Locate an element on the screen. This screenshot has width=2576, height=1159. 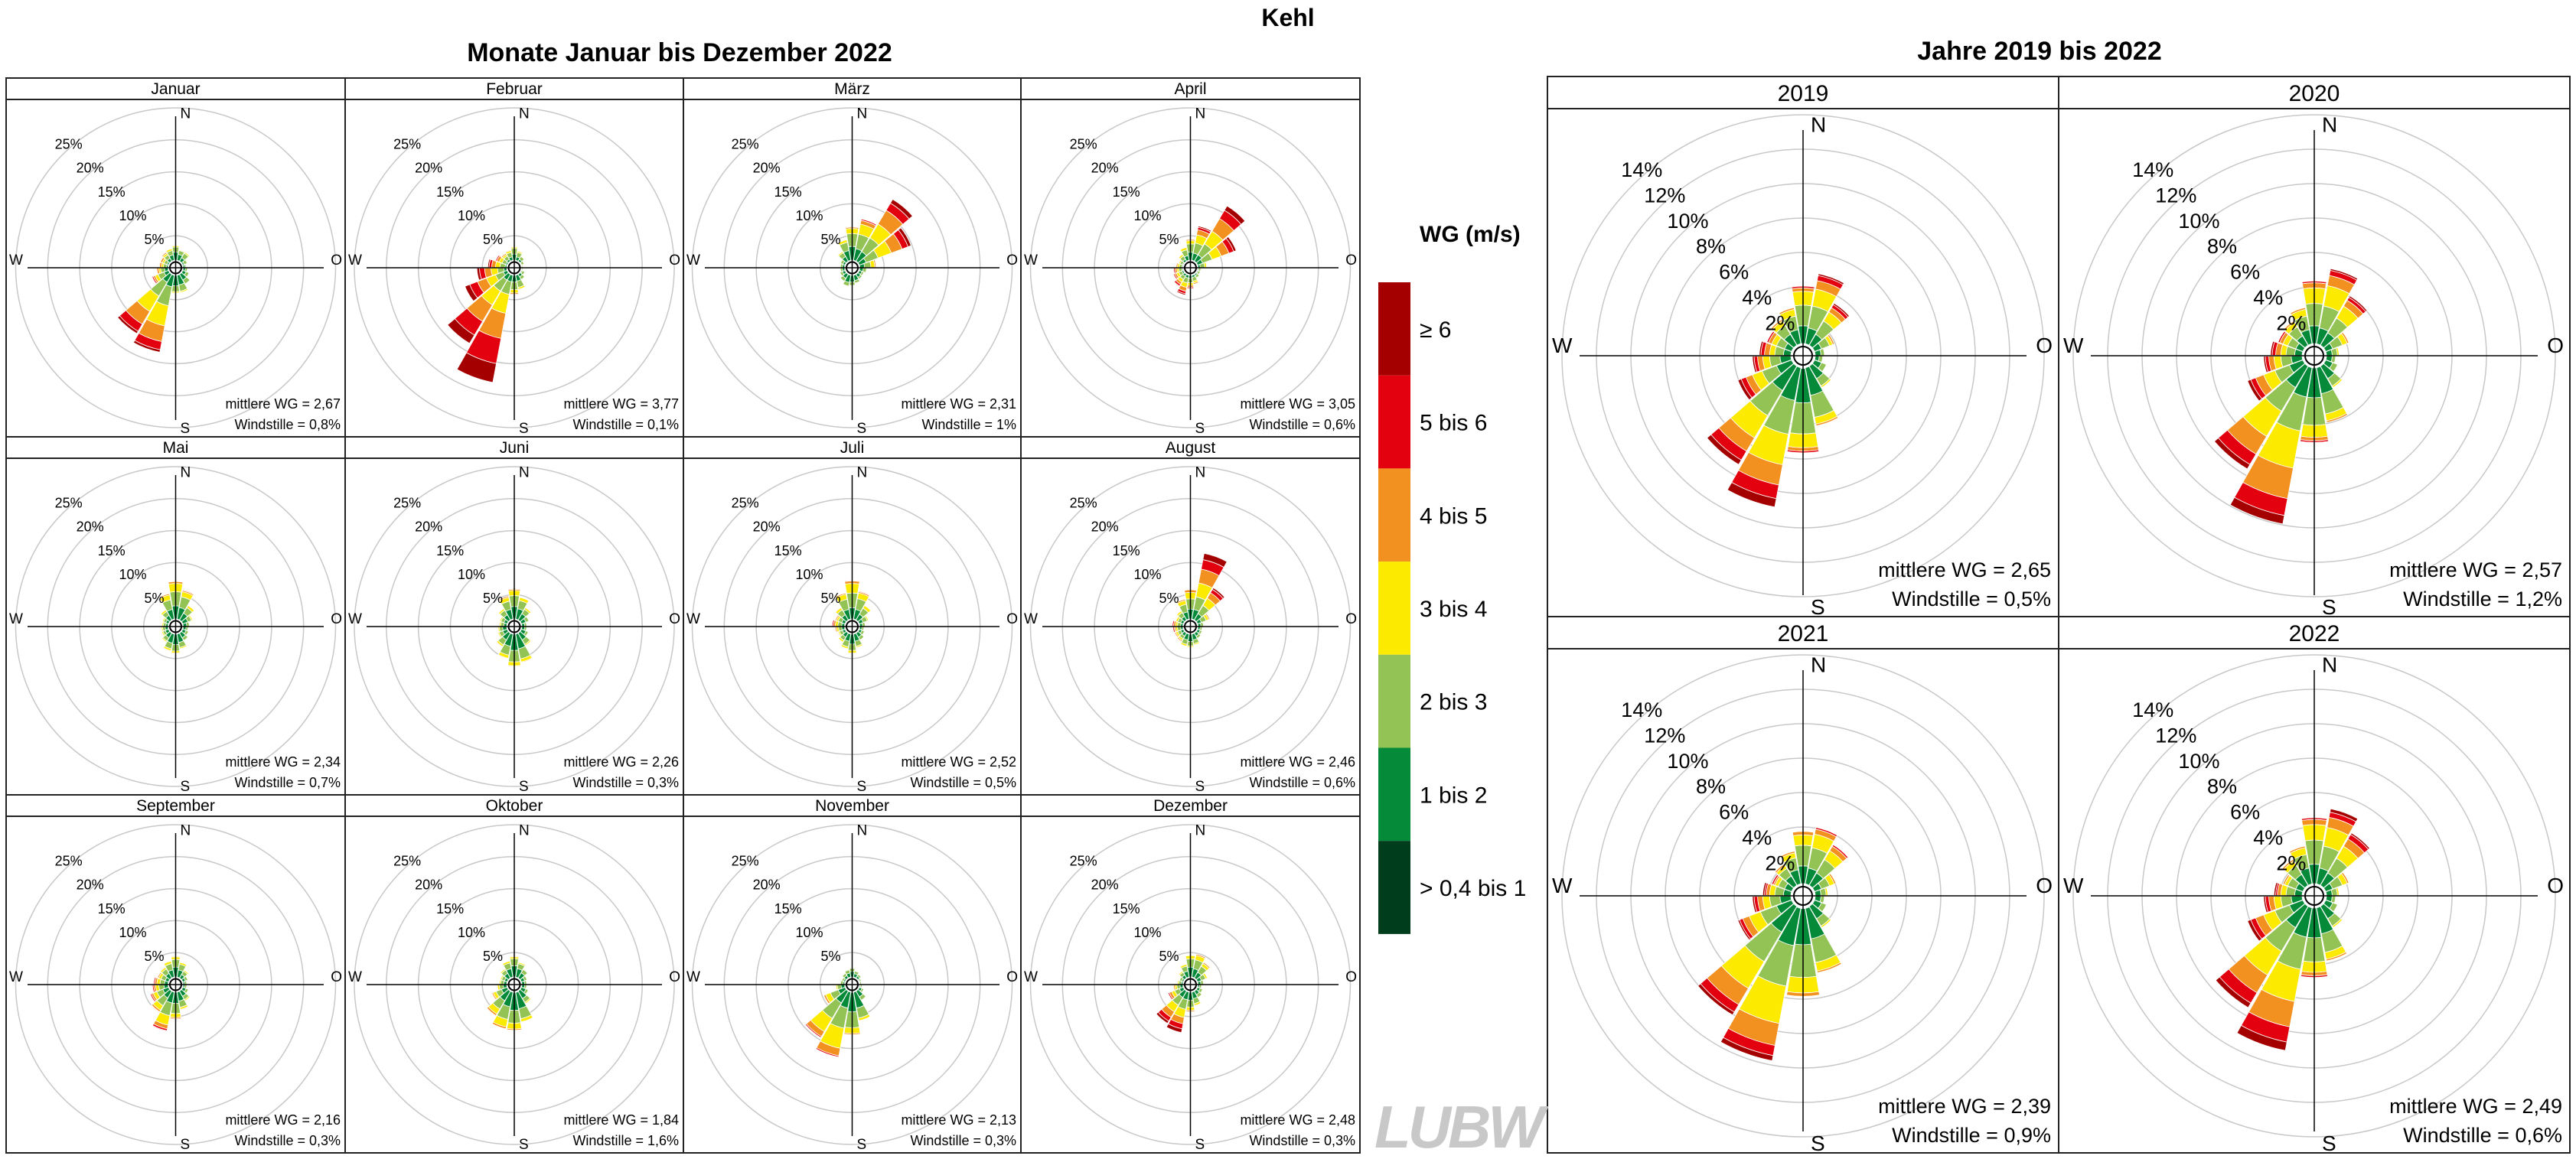
ring-label: 2% is located at coordinates (2291, 863).